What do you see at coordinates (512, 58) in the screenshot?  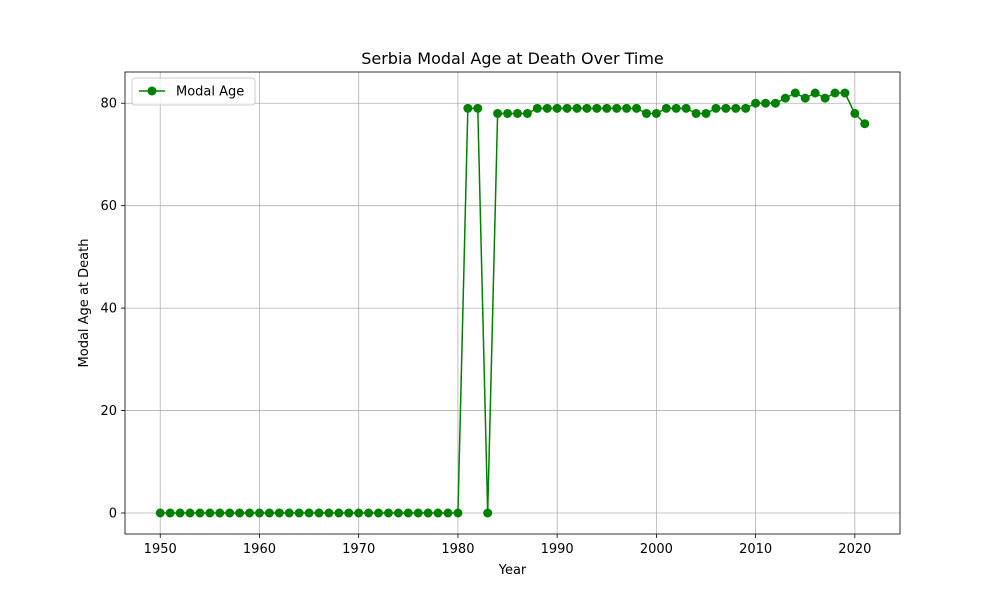 I see `chart-title: Serbia Modal Age at Death Over Time` at bounding box center [512, 58].